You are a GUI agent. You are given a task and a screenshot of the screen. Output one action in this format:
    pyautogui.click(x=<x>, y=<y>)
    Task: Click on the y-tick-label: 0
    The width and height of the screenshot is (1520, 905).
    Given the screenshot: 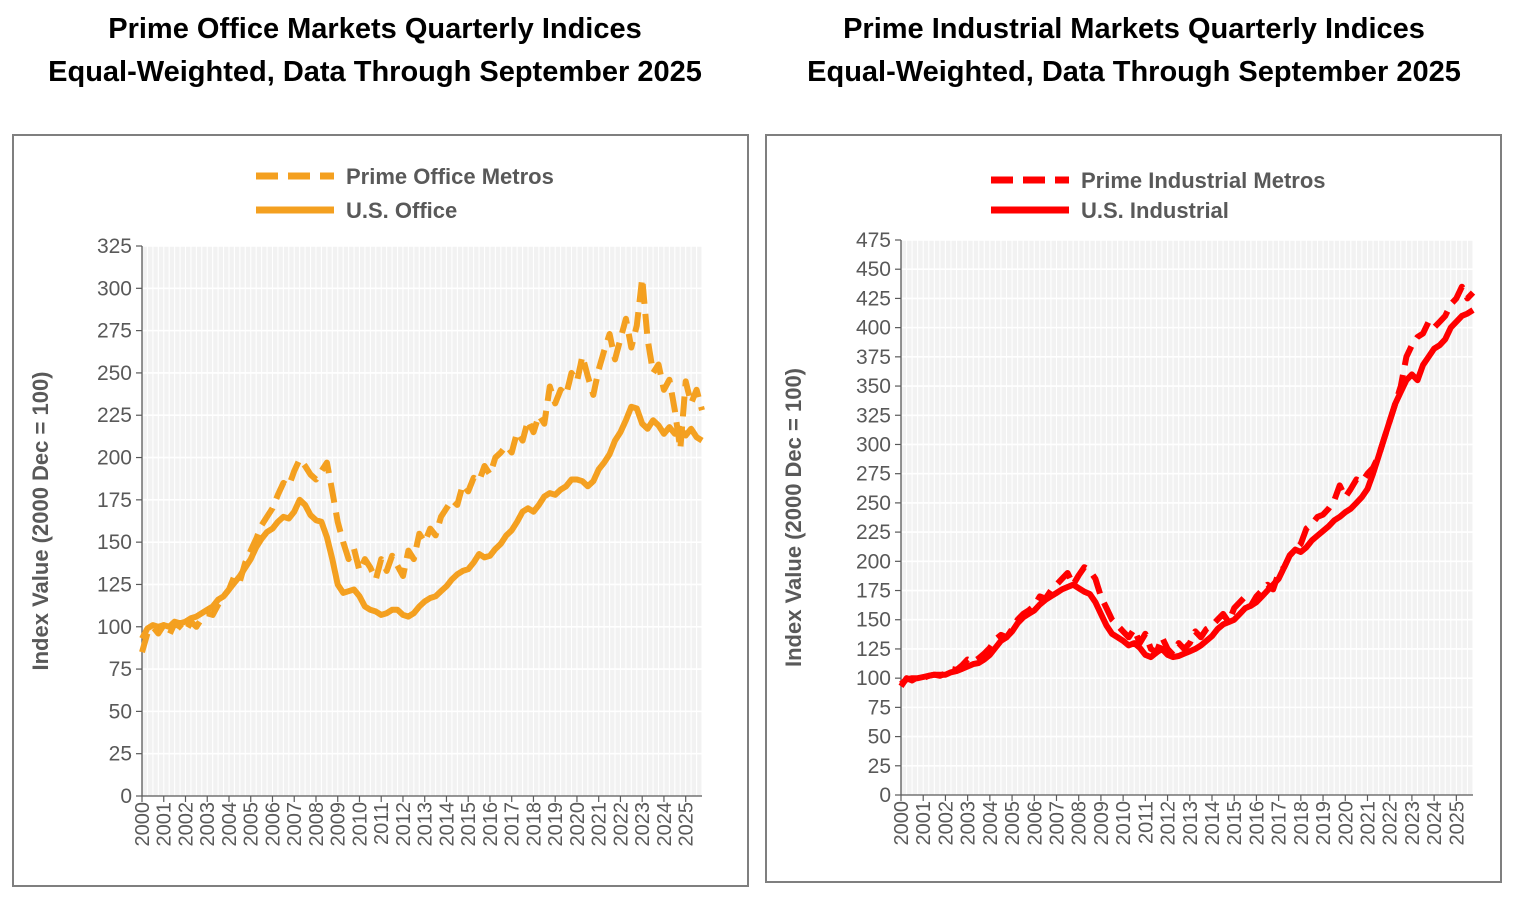 What is the action you would take?
    pyautogui.click(x=885, y=795)
    